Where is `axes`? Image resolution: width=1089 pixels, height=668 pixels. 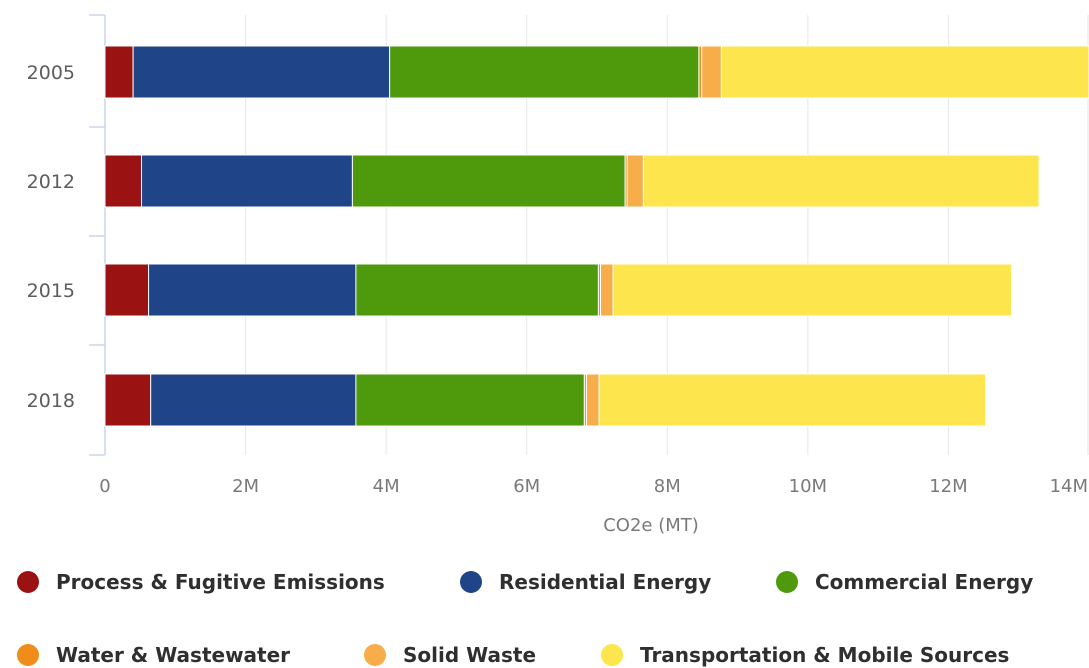 axes is located at coordinates (97, 235).